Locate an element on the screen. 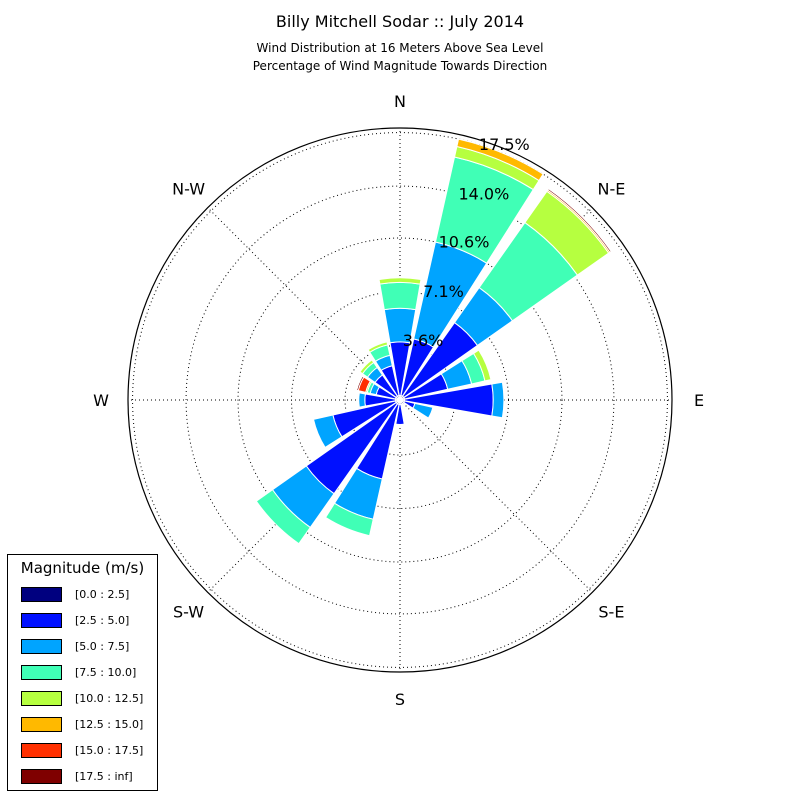 The width and height of the screenshot is (800, 800). wedge-112.5-bin-2 is located at coordinates (423, 410).